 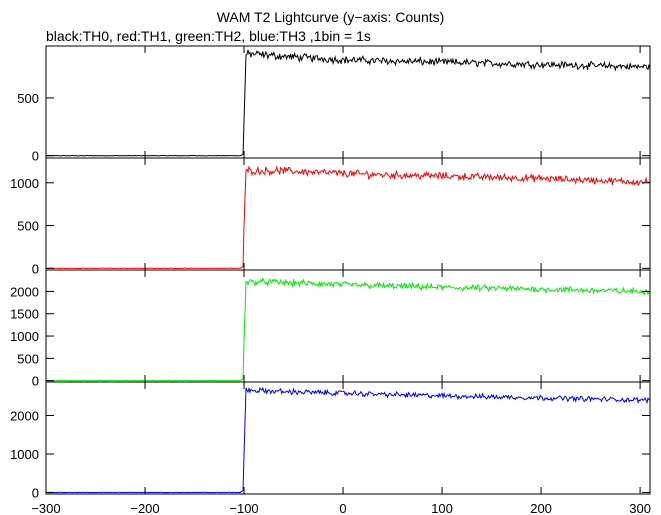 I want to click on x-tick-label: −300, so click(x=45, y=508).